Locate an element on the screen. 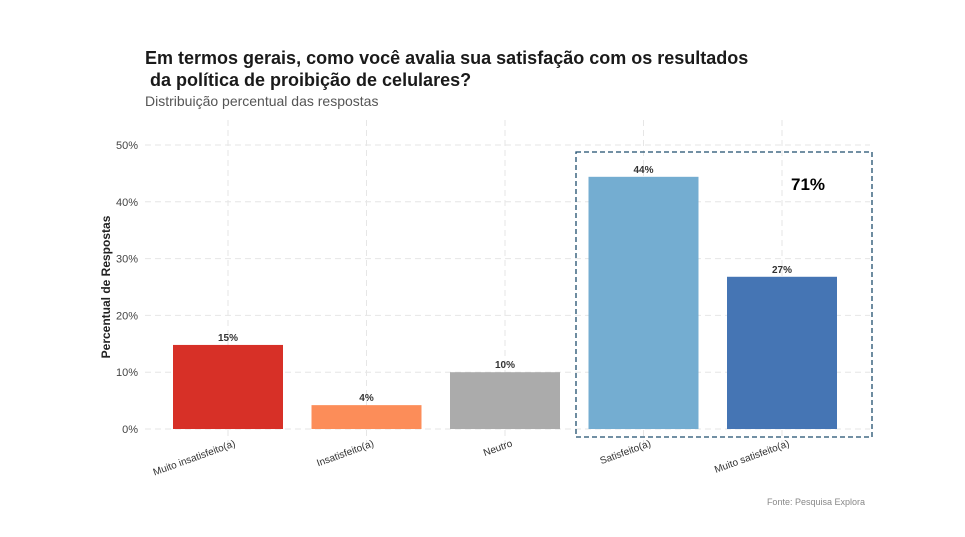  y-tick-label: 20% is located at coordinates (127, 316).